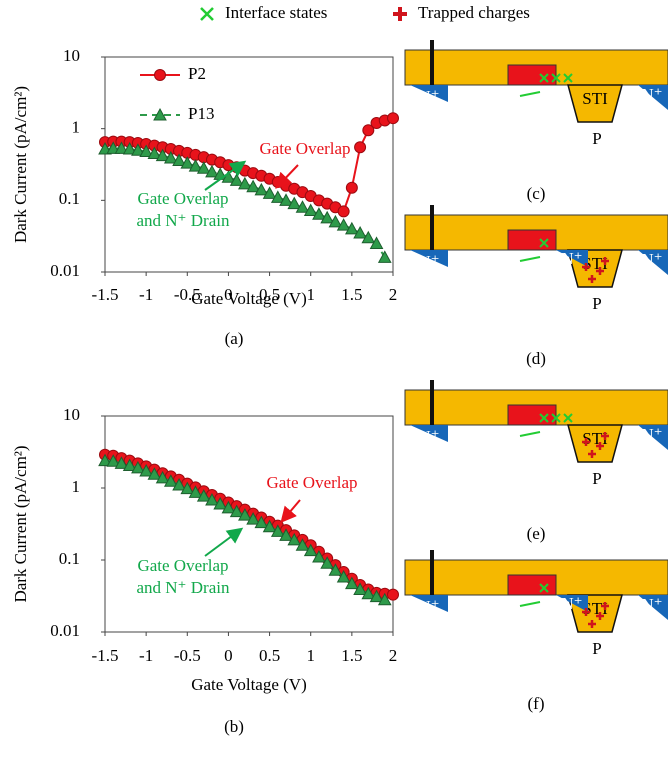 Image resolution: width=668 pixels, height=761 pixels. Describe the element at coordinates (572, 258) in the screenshot. I see `n-plus-drain` at that location.